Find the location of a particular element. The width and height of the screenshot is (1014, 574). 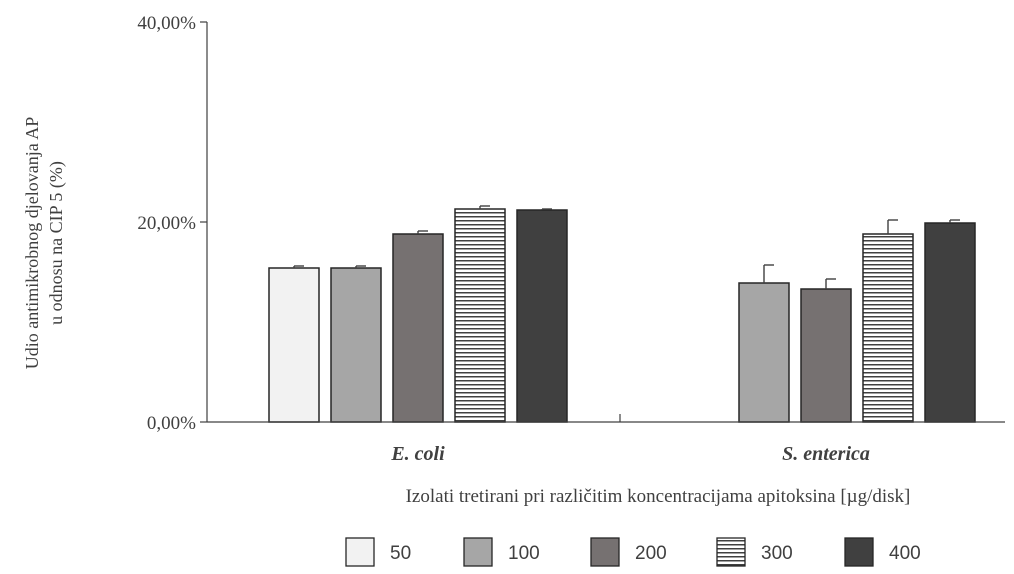

bar-200-s-enterica is located at coordinates (826, 355).